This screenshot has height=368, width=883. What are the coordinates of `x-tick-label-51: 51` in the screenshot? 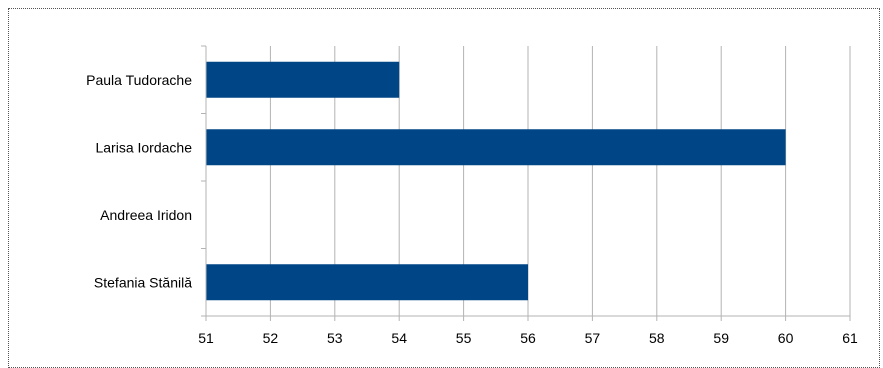 It's located at (206, 338).